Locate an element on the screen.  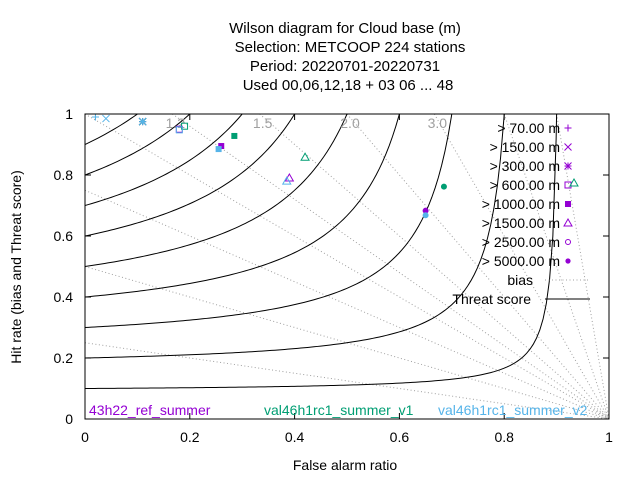
bias-label-3: 3.0 is located at coordinates (438, 123).